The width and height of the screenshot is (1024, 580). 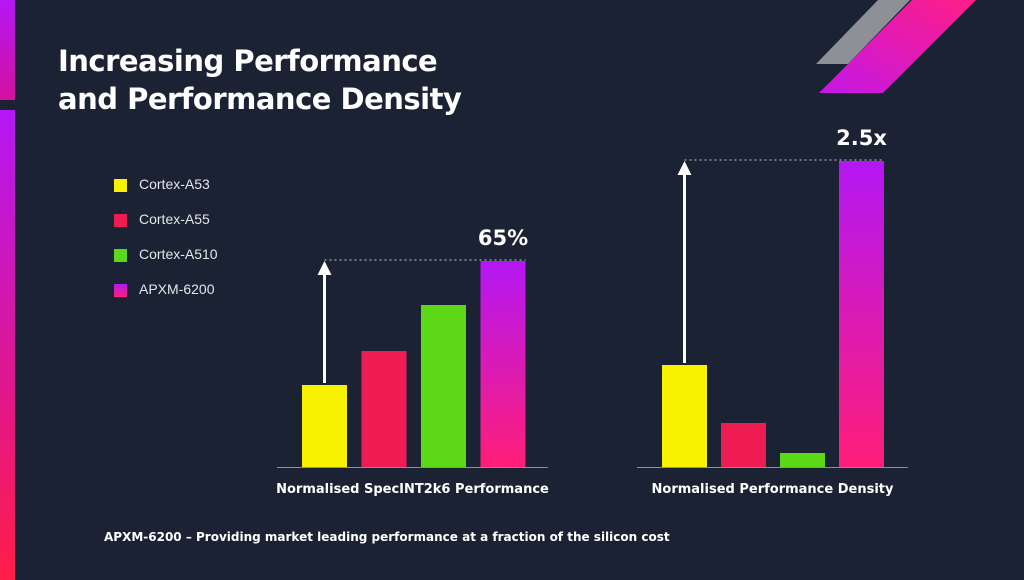 I want to click on chart-2-bar-cortex-a55, so click(x=743, y=445).